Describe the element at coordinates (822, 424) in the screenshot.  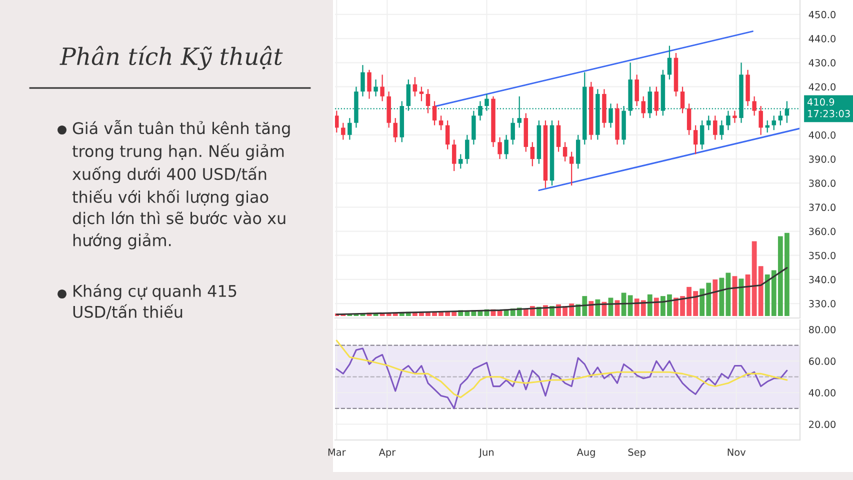
I see `y-tick-label: 20.00` at that location.